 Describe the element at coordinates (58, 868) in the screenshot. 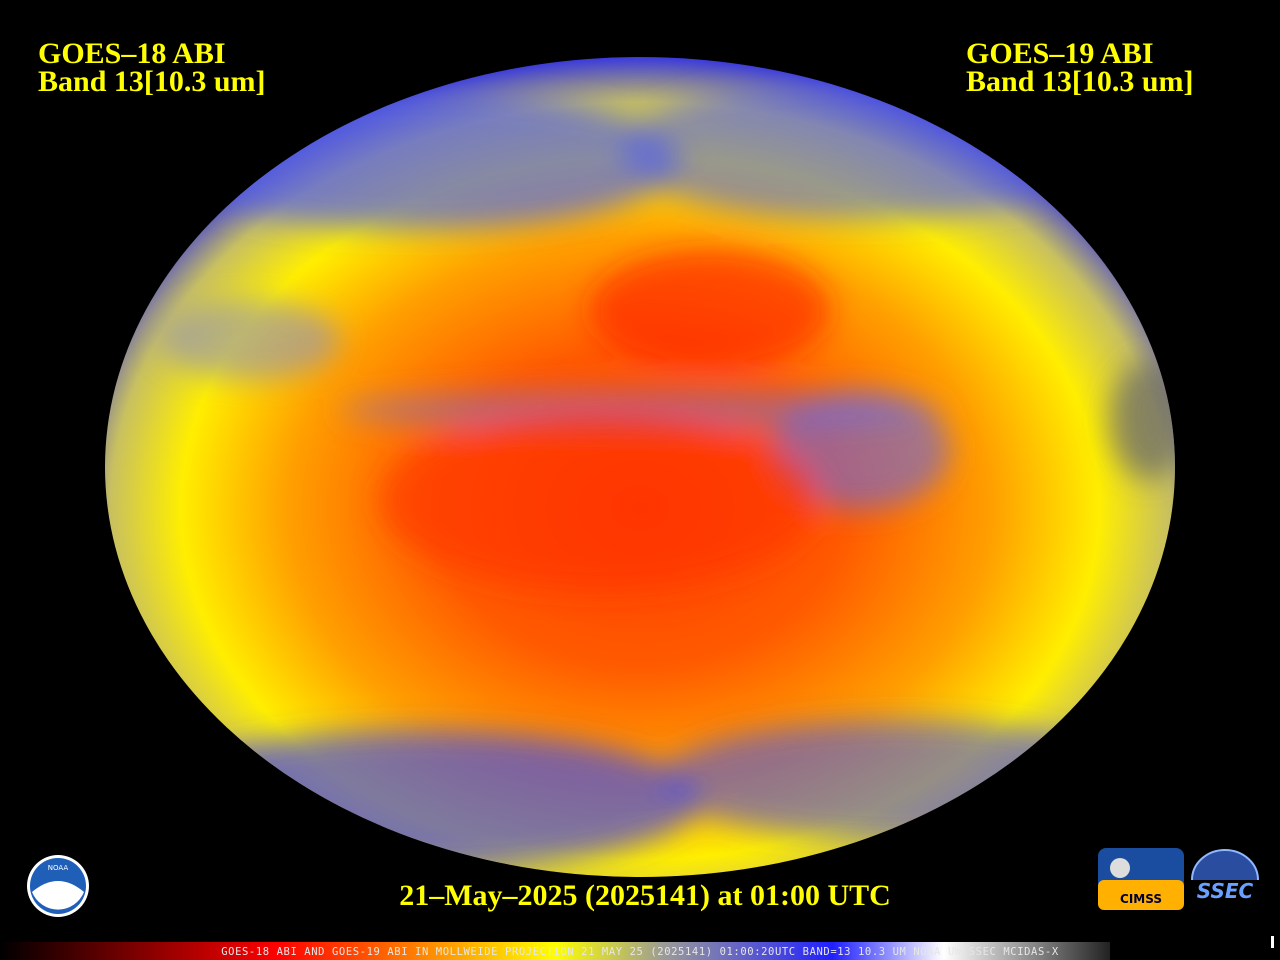

I see `noaa-text: NOAA` at that location.